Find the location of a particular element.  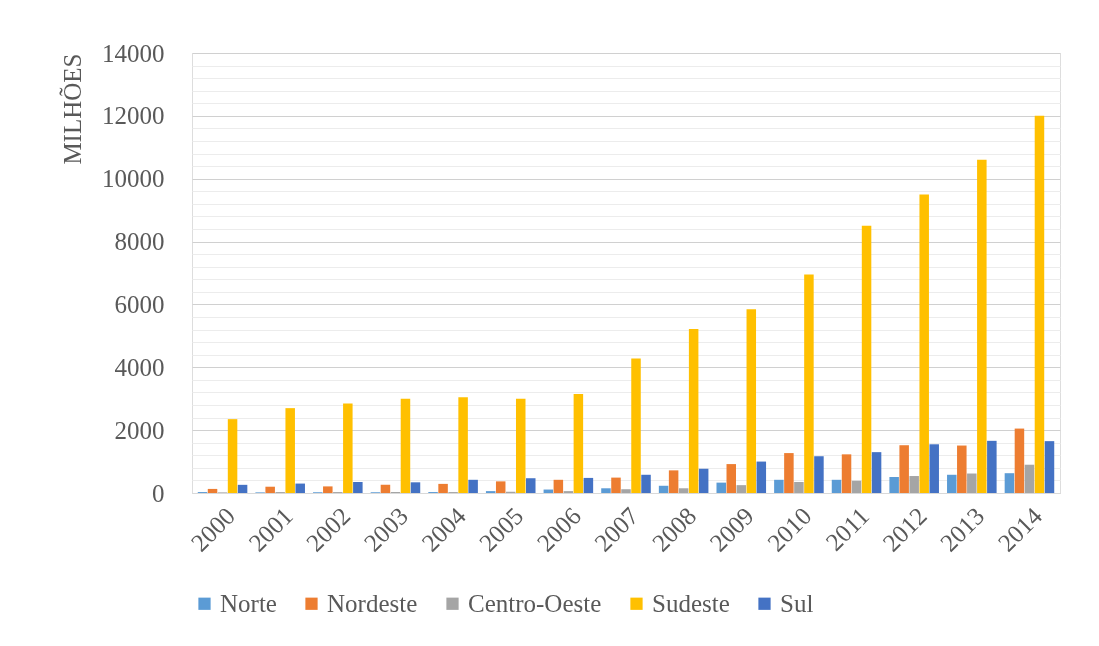

y-tick-label: 2000 is located at coordinates (139, 430).